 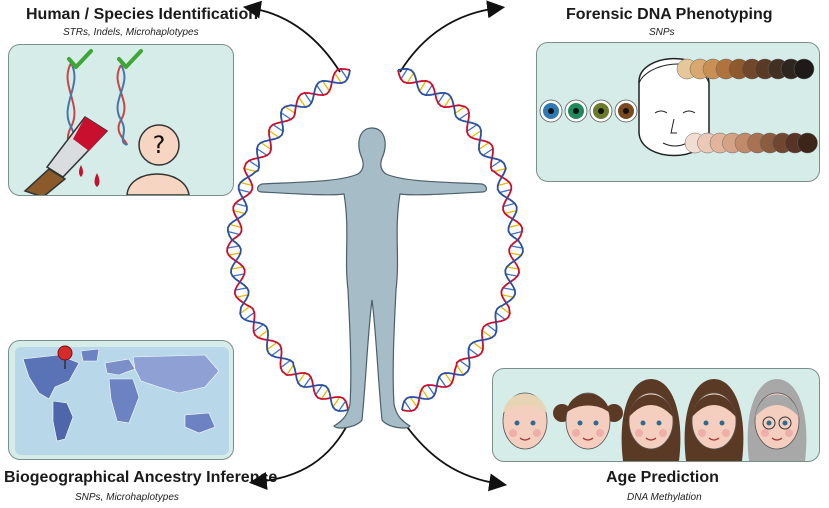 What do you see at coordinates (678, 107) in the screenshot?
I see `phenotyping-illustration` at bounding box center [678, 107].